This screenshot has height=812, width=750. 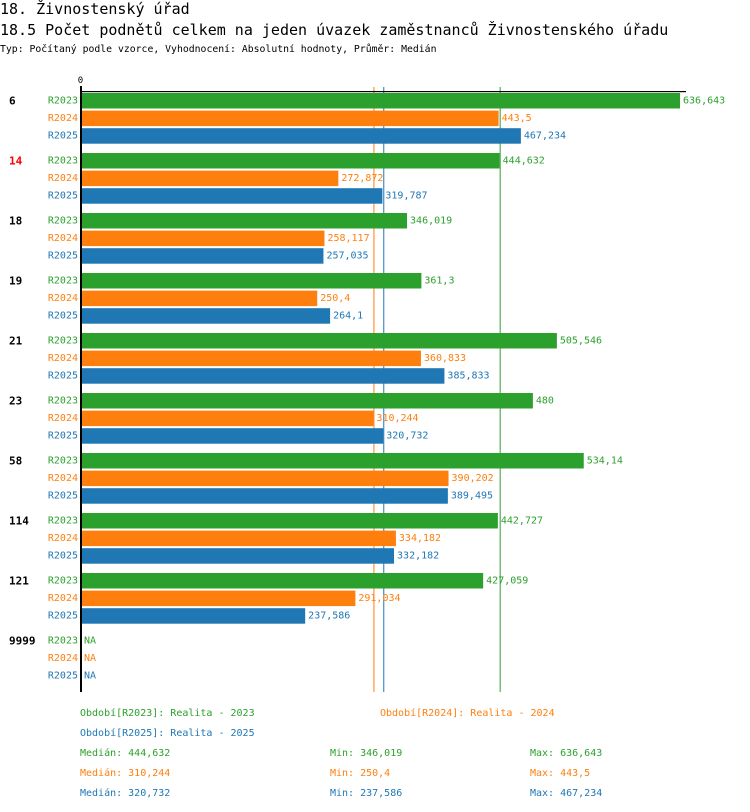 I want to click on stat-max-r2023: Max: 636,643, so click(x=566, y=754).